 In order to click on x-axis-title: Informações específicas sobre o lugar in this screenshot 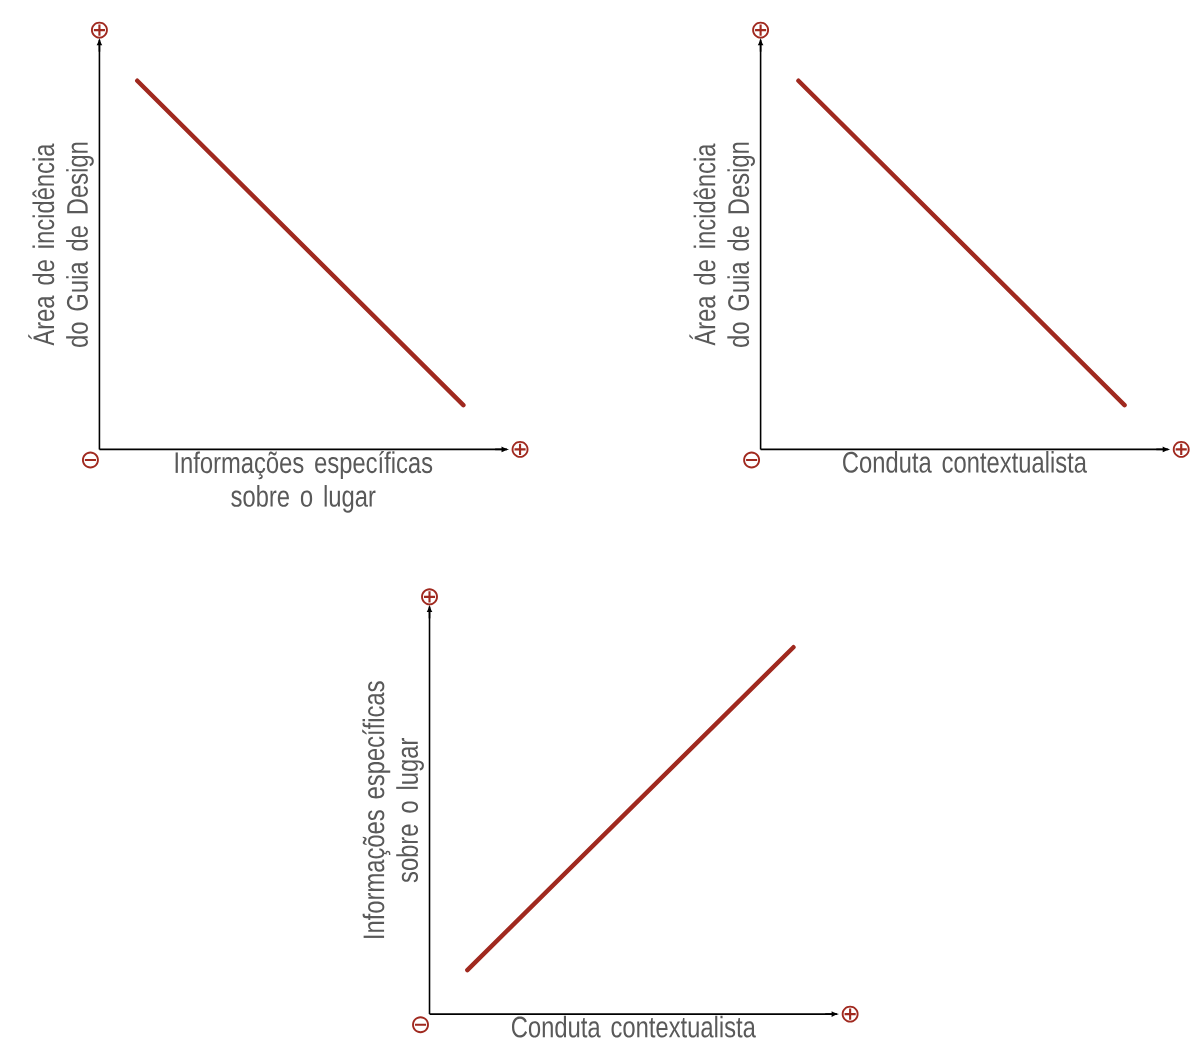, I will do `click(304, 482)`.